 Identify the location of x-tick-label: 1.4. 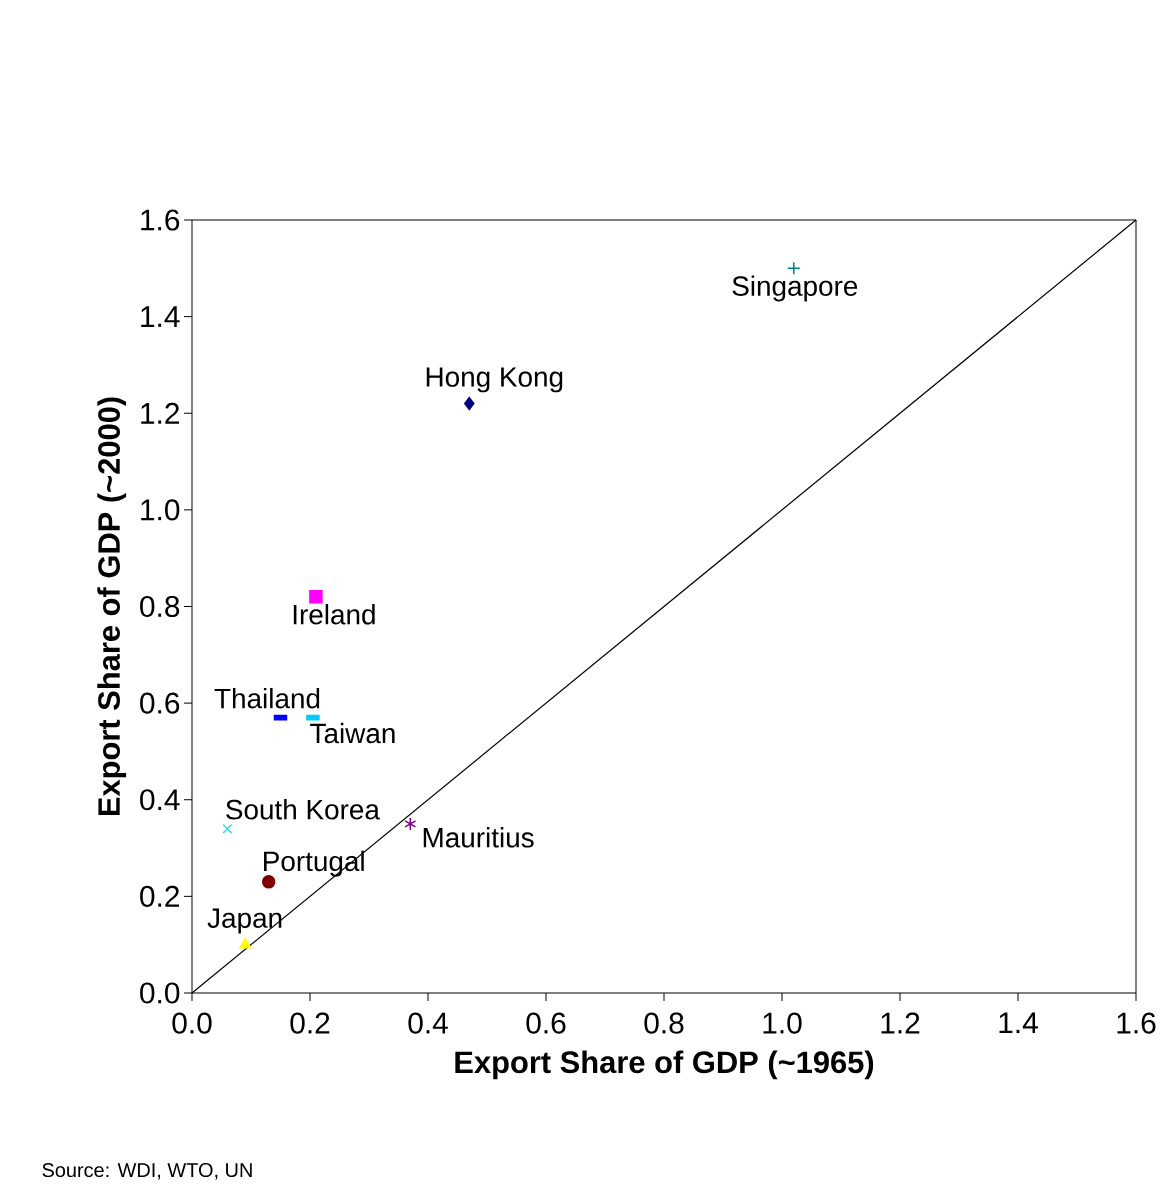
(1018, 1023).